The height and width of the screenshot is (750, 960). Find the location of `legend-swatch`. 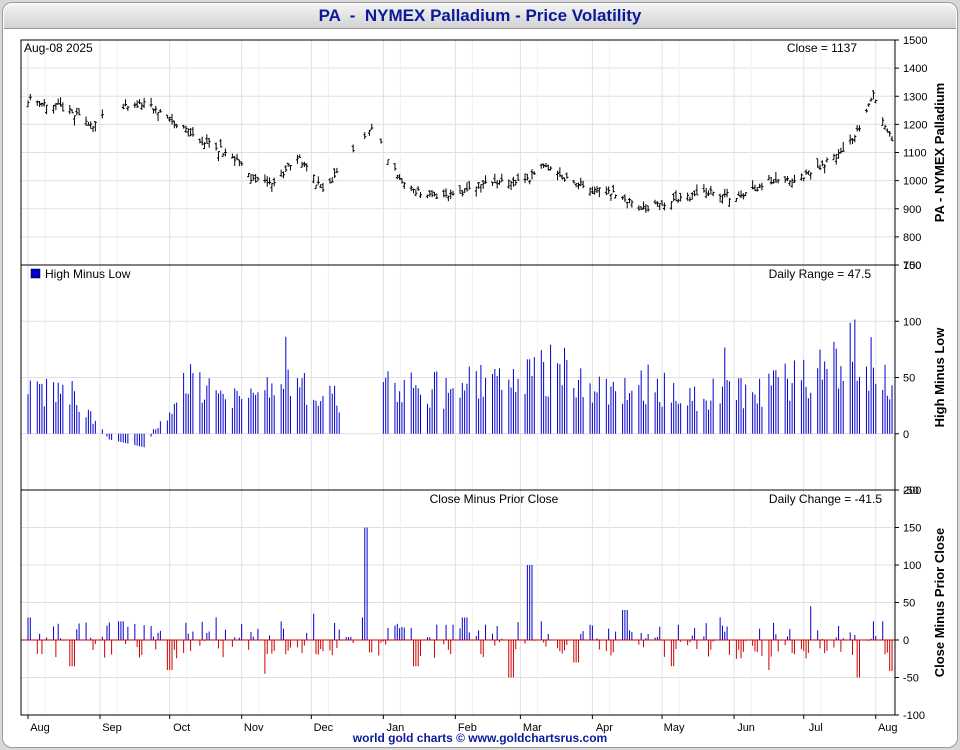

legend-swatch is located at coordinates (35, 273).